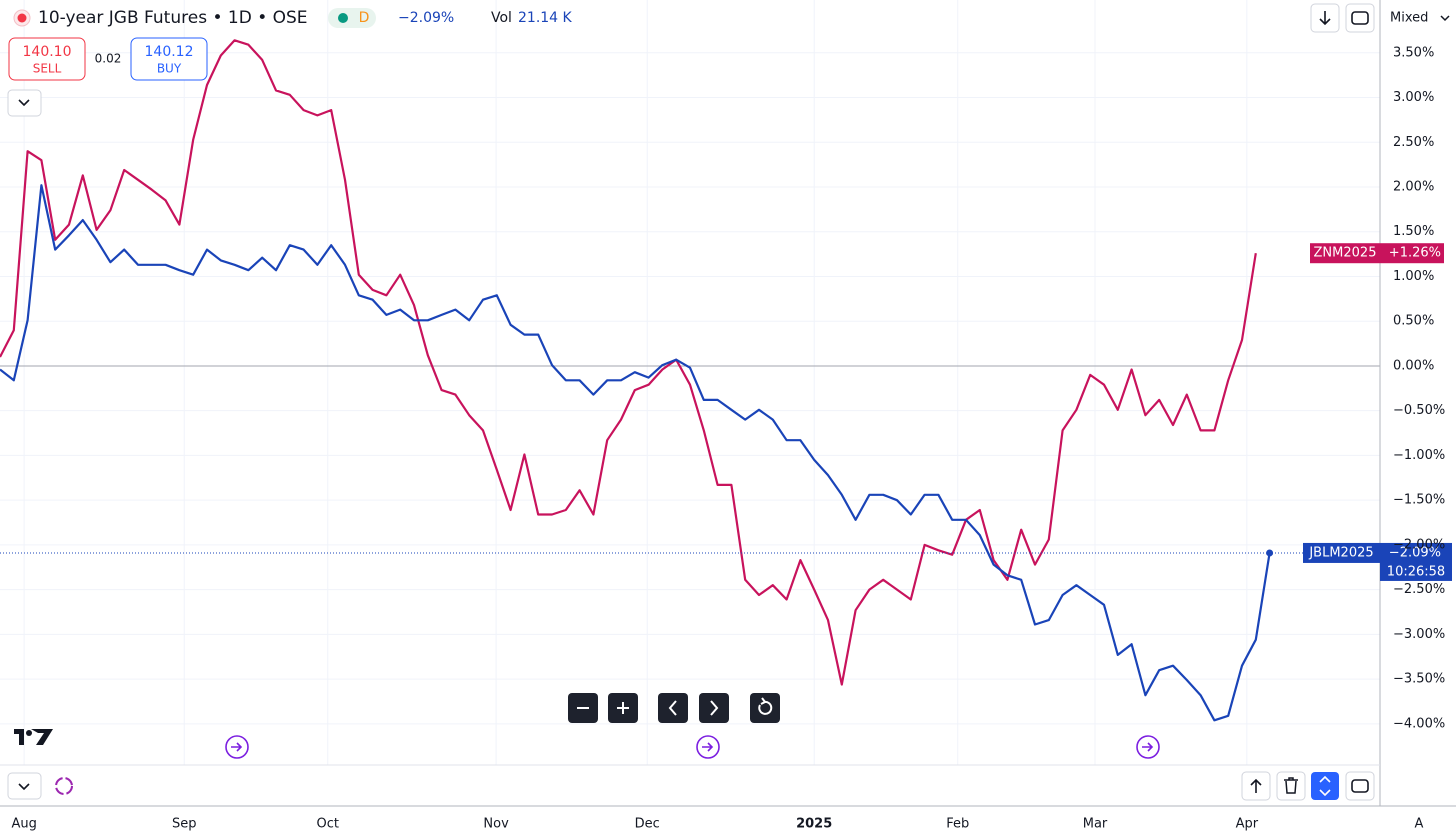 Image resolution: width=1456 pixels, height=837 pixels. I want to click on last-value-label: +1.26%, so click(1415, 253).